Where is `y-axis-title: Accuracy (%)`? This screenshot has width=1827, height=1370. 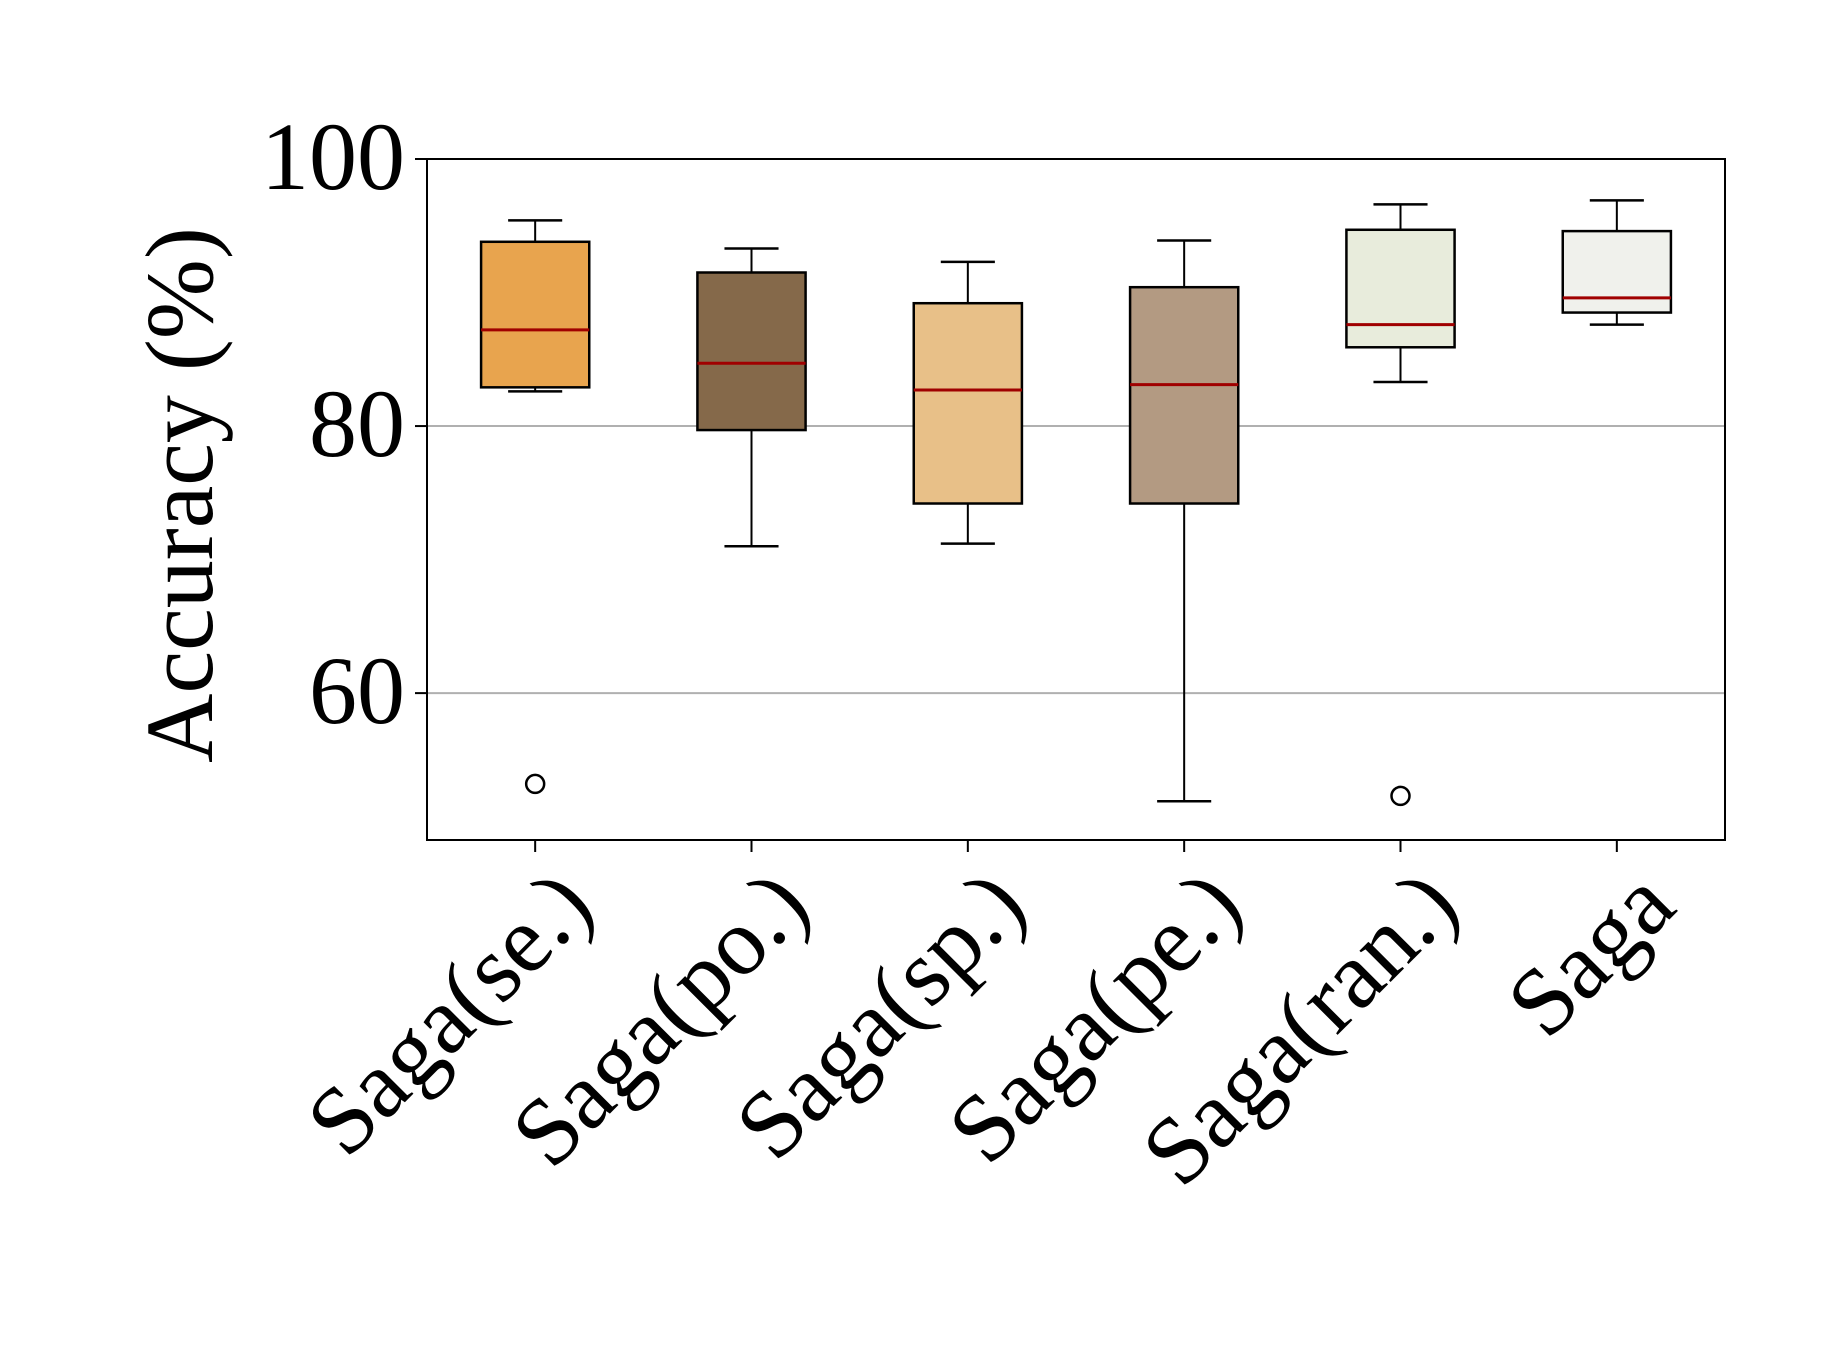
y-axis-title: Accuracy (%) is located at coordinates (179, 495).